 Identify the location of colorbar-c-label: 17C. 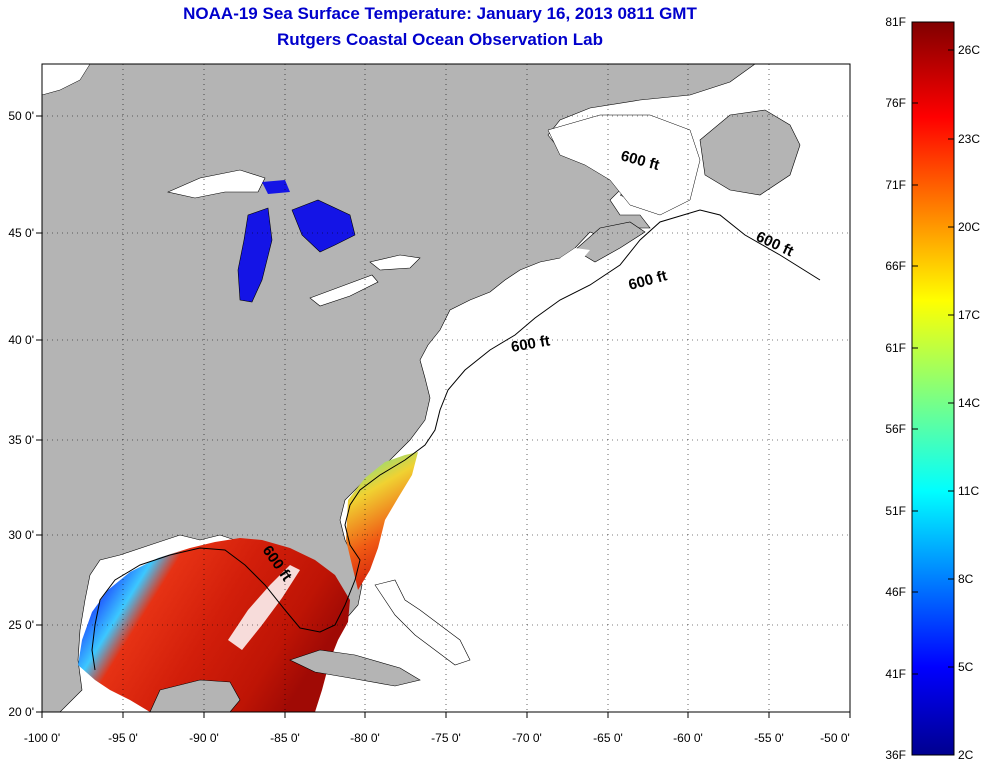
(969, 315).